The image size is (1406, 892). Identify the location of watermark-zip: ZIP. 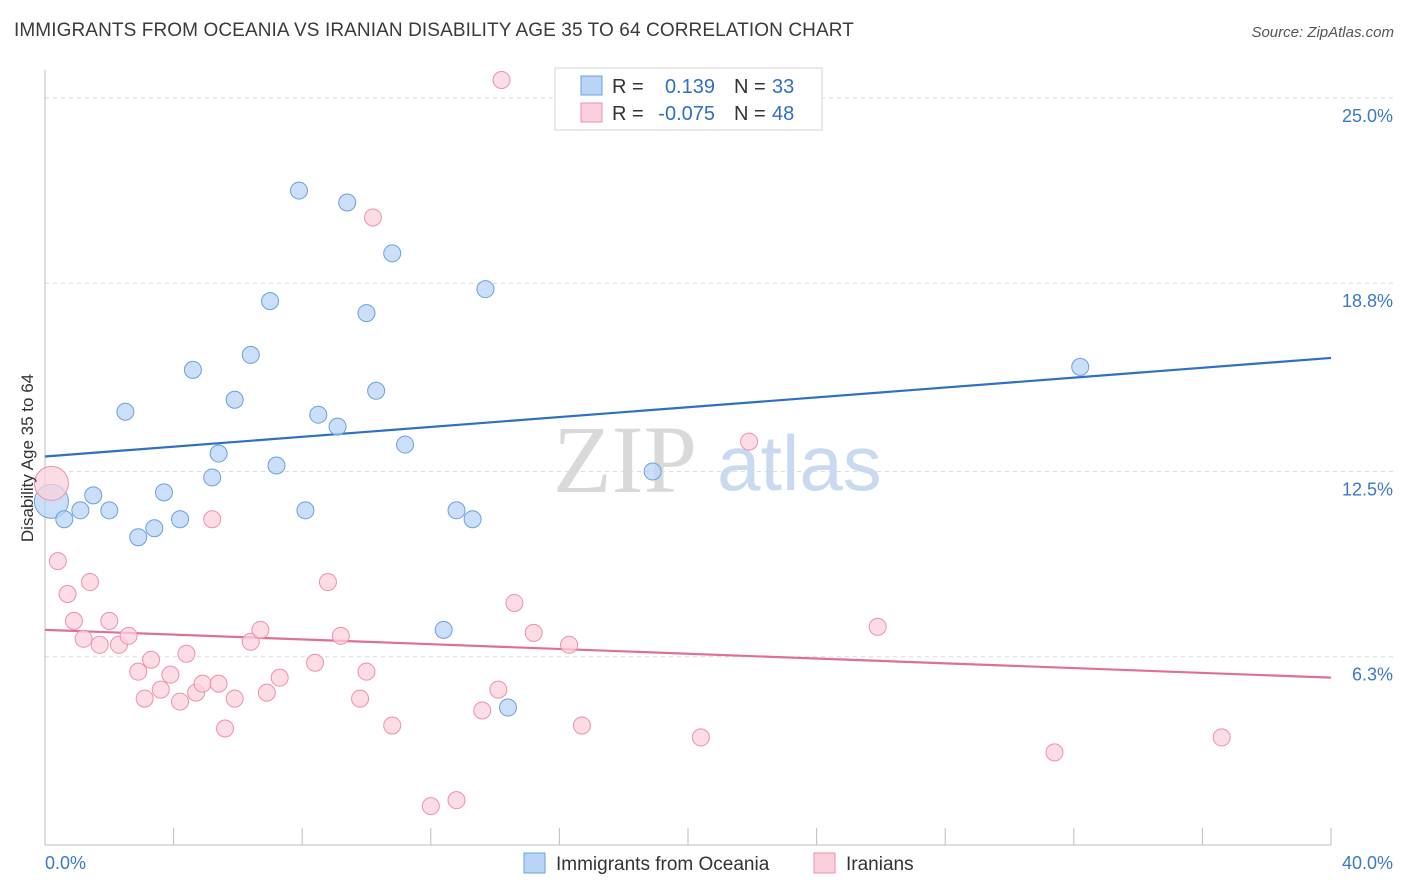
(625, 459).